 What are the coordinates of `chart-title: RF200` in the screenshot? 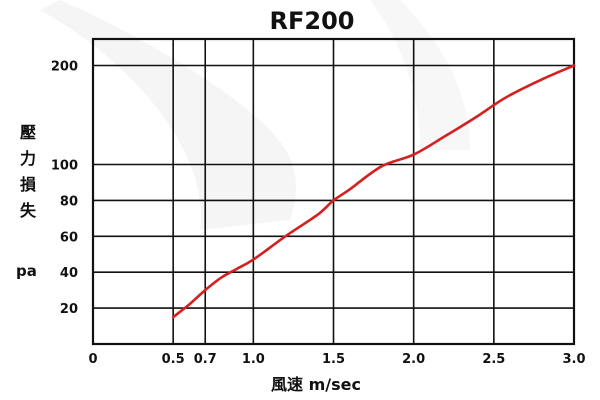 It's located at (312, 21).